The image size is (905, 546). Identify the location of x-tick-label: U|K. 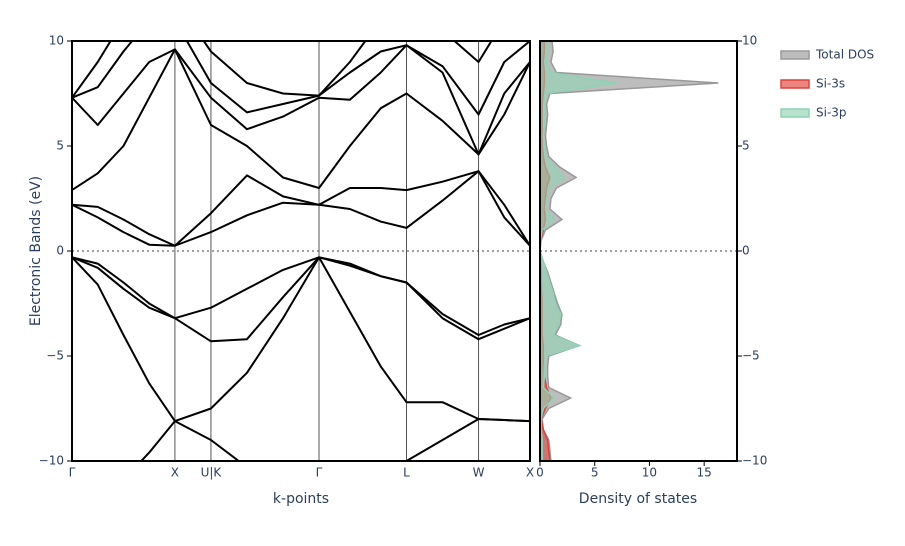
(212, 473).